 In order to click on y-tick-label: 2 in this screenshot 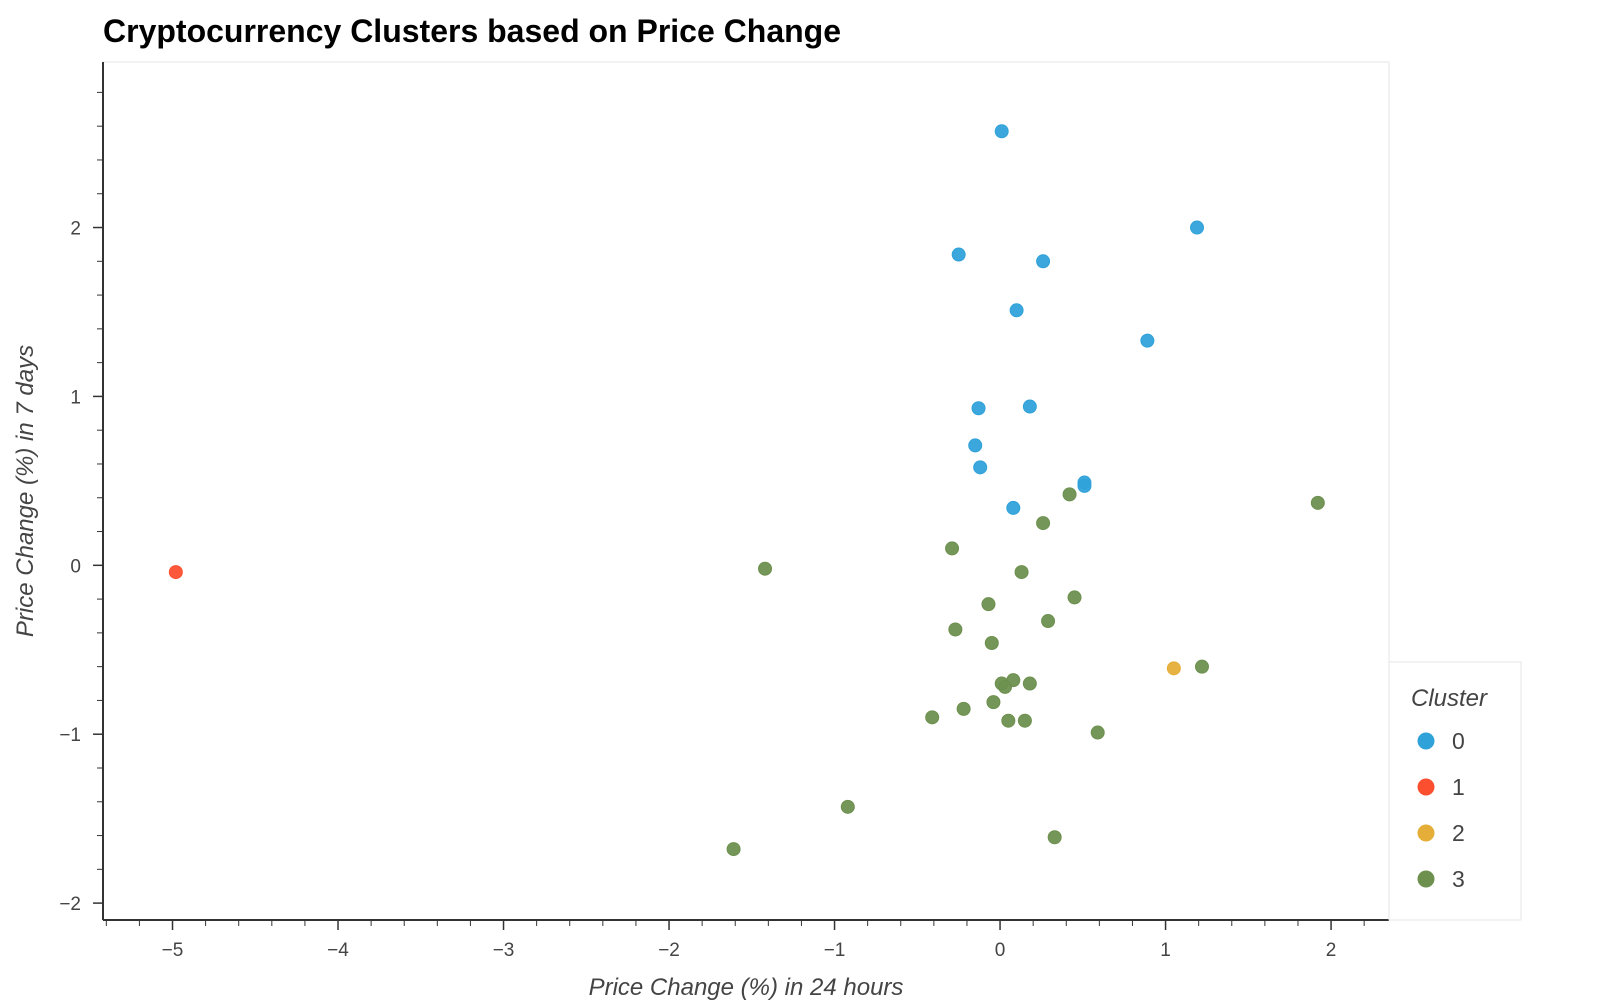, I will do `click(75, 229)`.